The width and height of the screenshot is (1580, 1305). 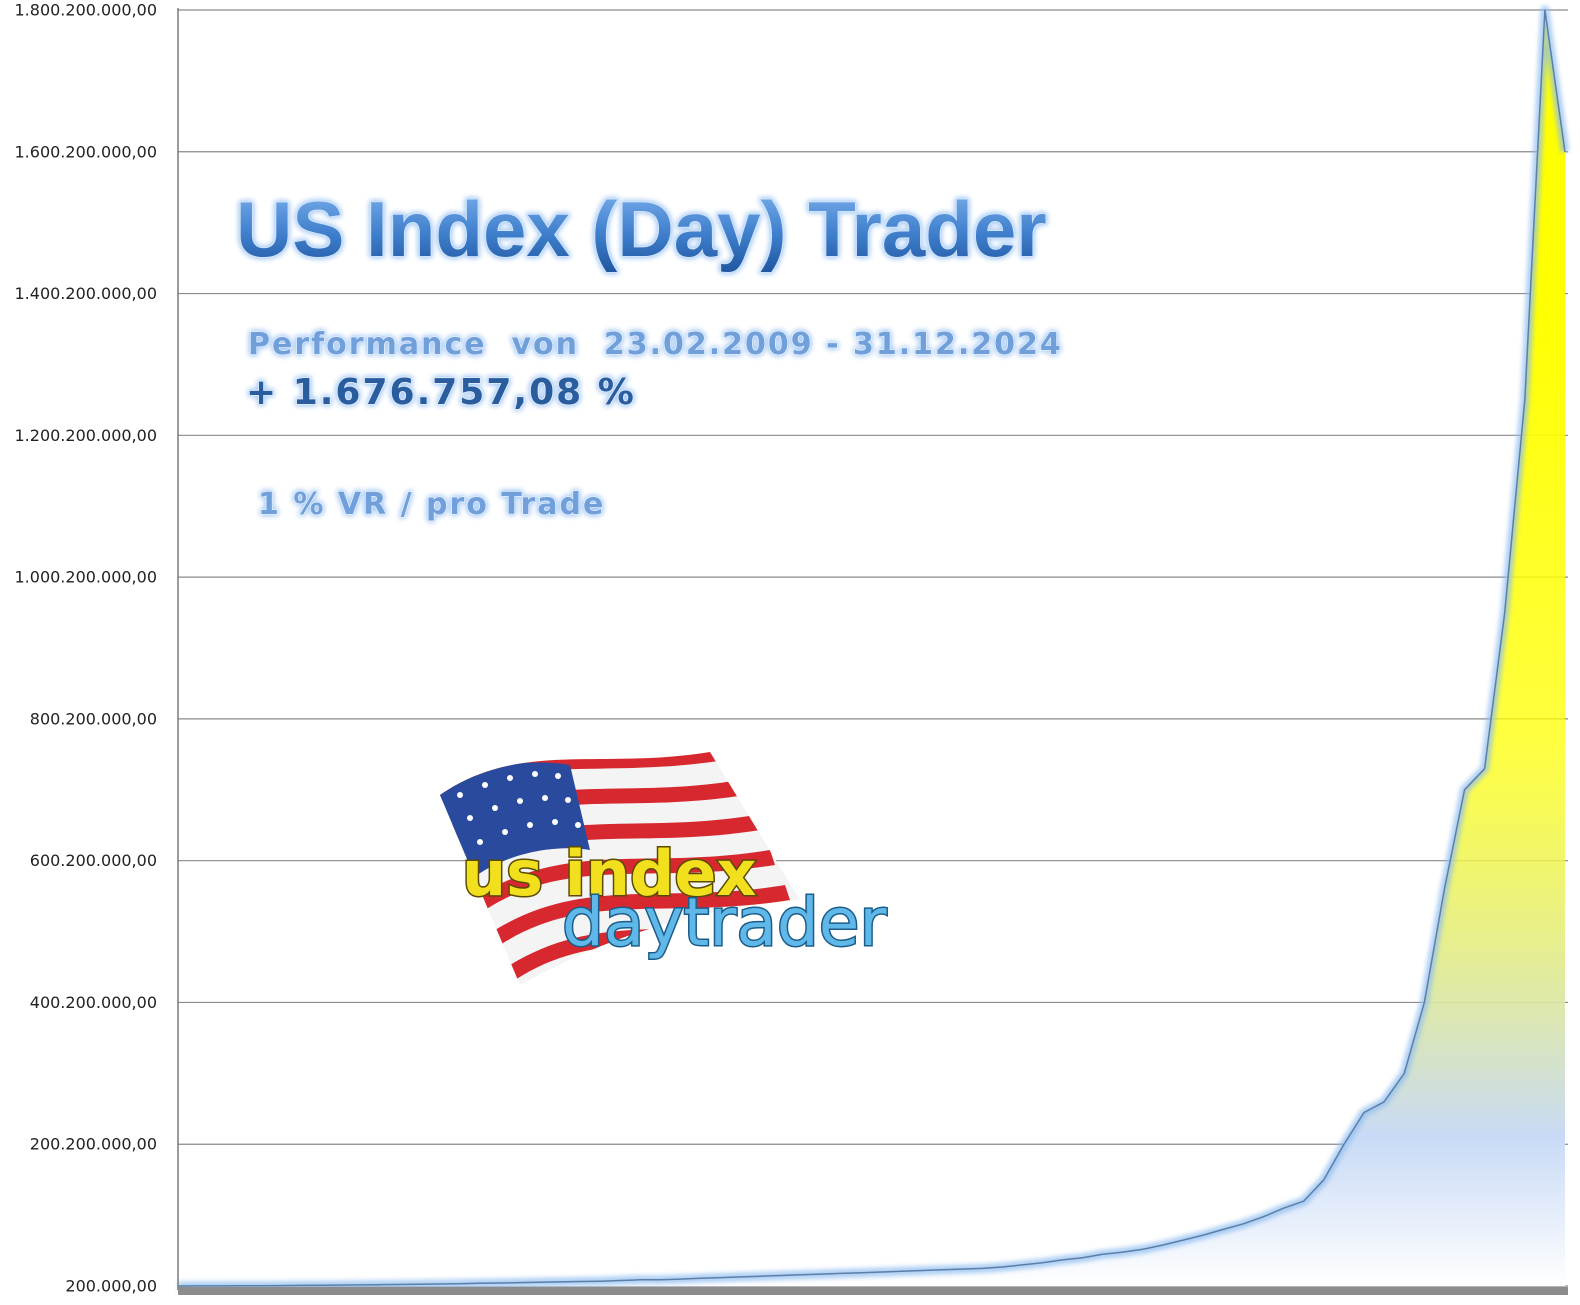 What do you see at coordinates (86, 151) in the screenshot?
I see `y-tick-label: 1.600.200.000,00` at bounding box center [86, 151].